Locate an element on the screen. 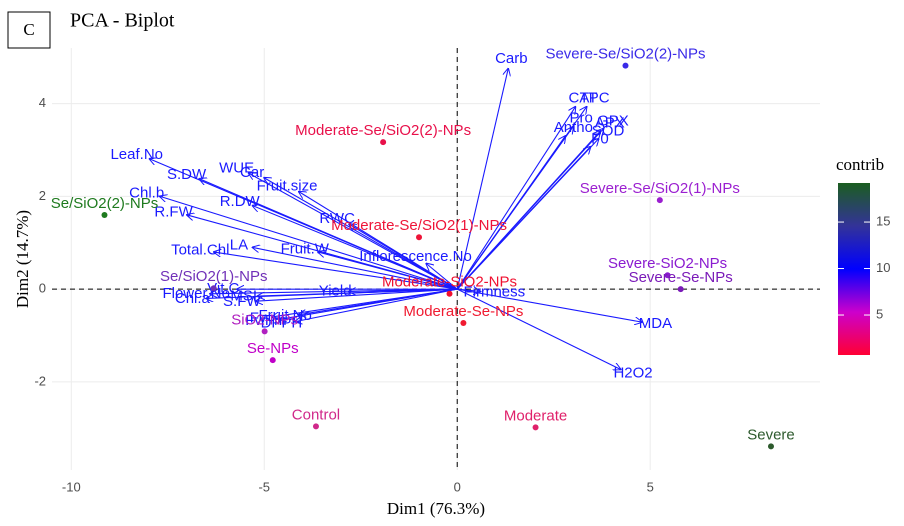 The width and height of the screenshot is (904, 526). x-axis-title: Dim1 (76.3%) is located at coordinates (436, 508).